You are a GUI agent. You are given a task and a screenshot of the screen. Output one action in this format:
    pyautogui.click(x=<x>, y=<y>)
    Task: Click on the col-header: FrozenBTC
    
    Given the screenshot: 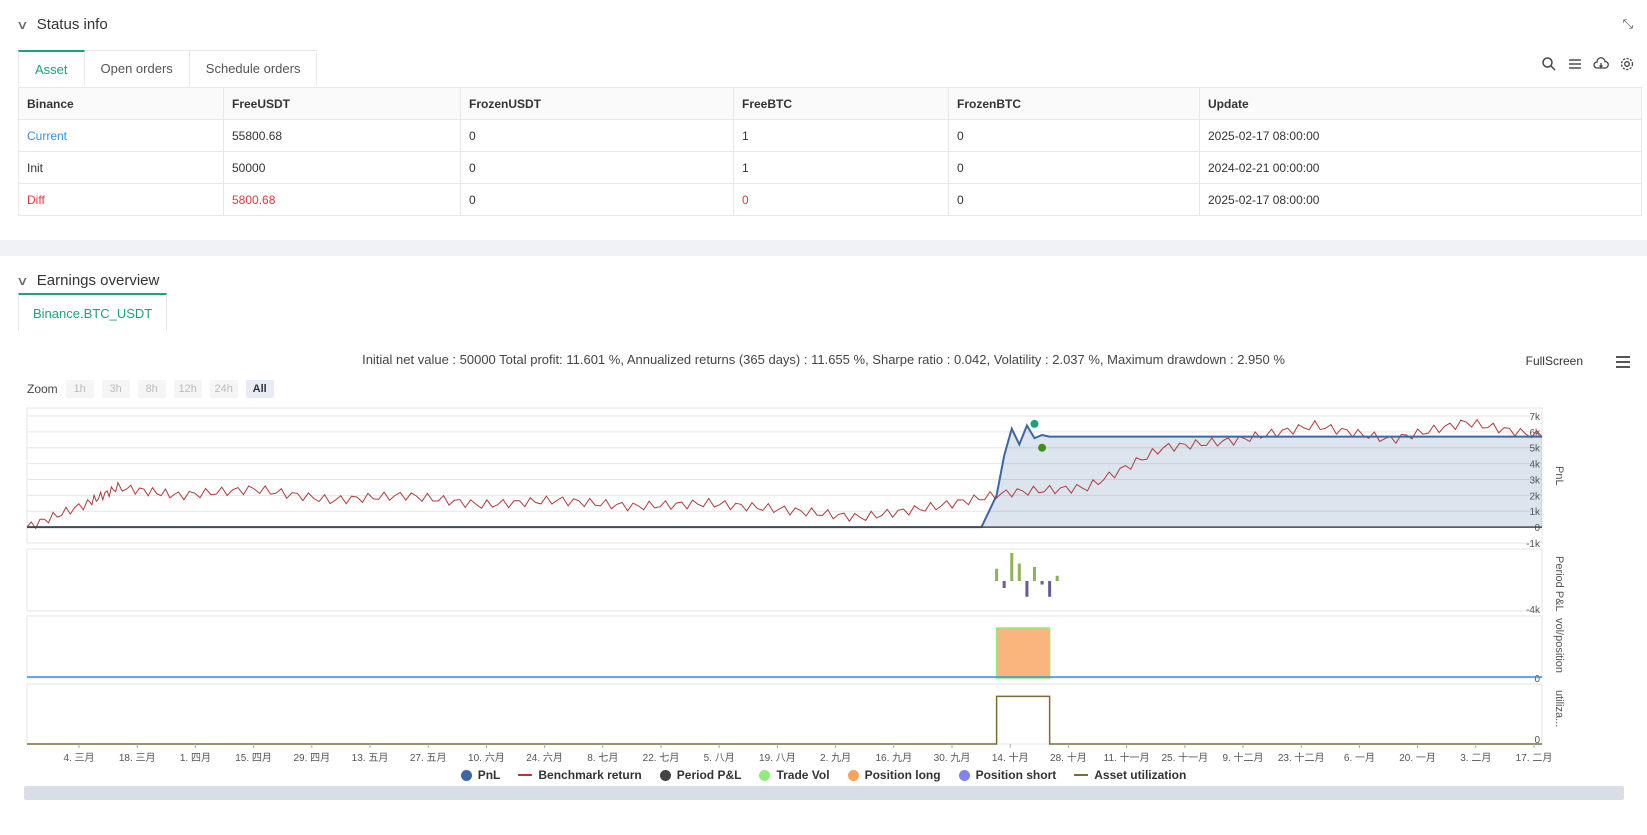 What is the action you would take?
    pyautogui.click(x=1074, y=103)
    